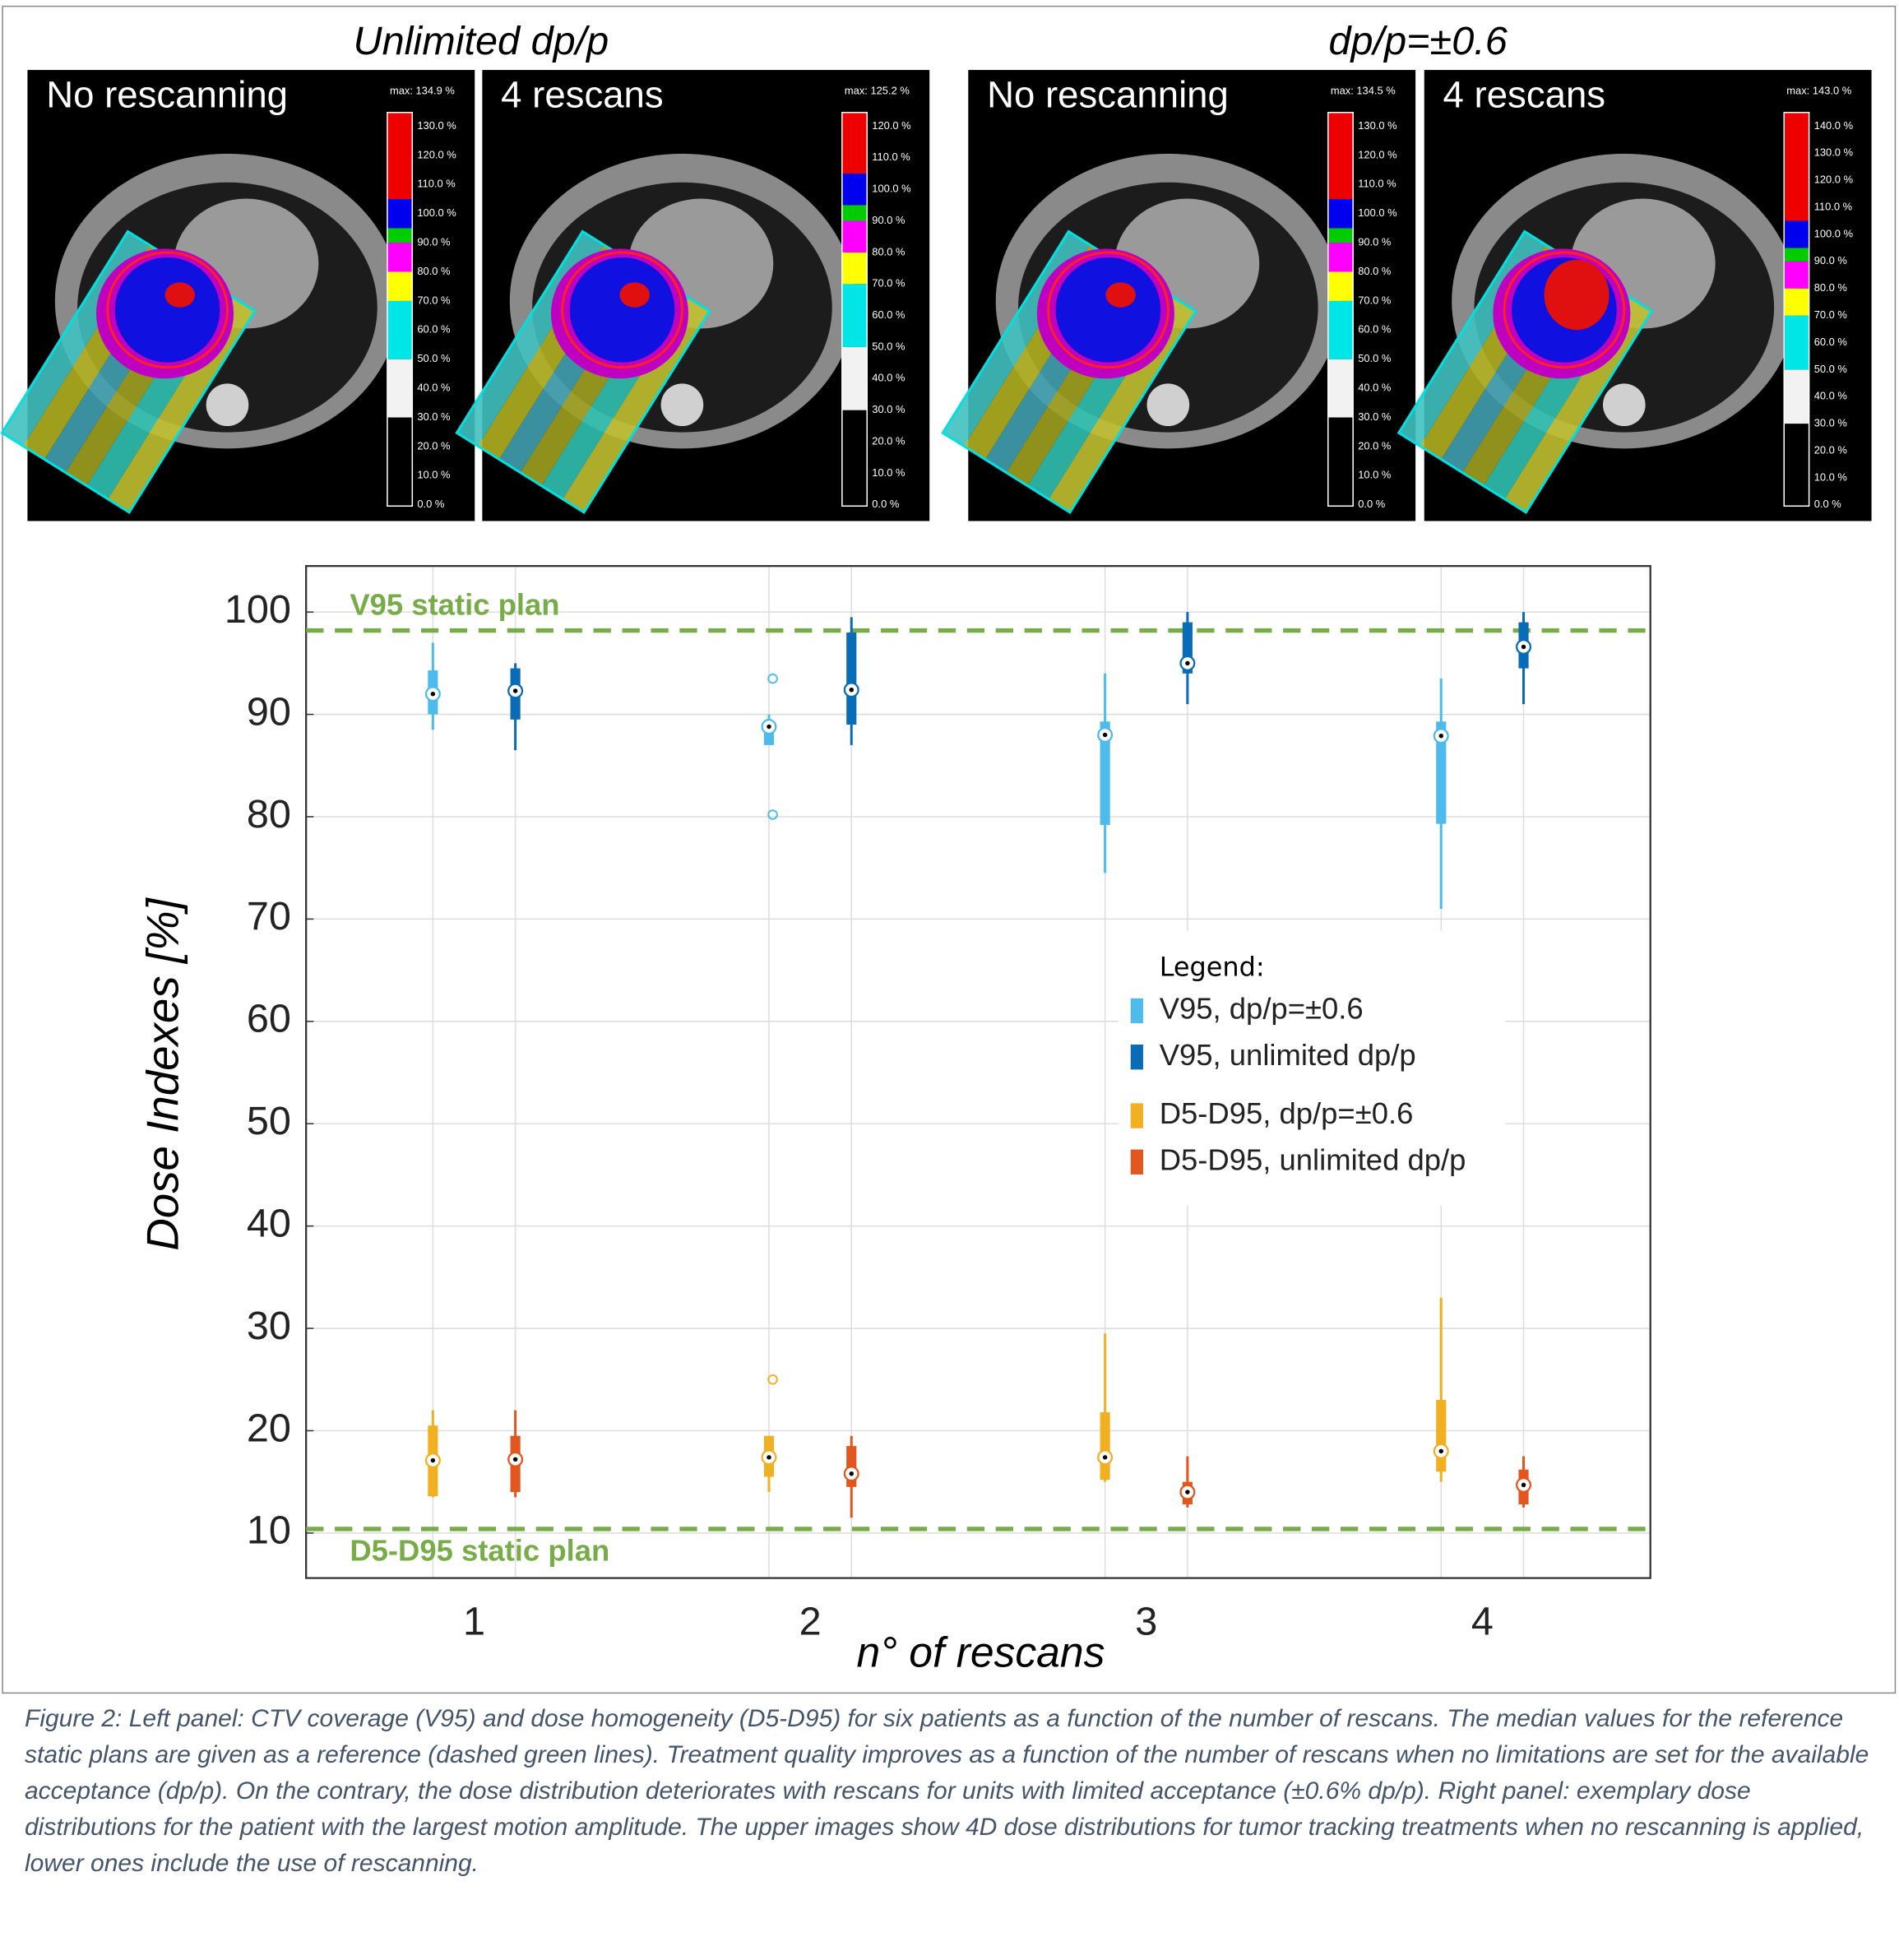 The width and height of the screenshot is (1899, 1960). I want to click on legend-label: D5-D95, dp/p=±0.6, so click(1287, 1113).